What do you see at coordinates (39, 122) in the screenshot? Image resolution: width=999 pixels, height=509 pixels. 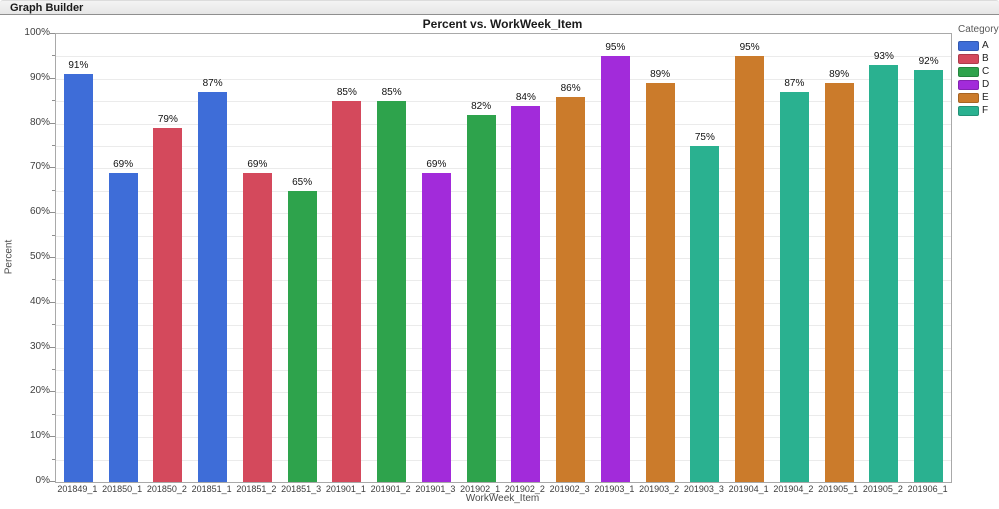 I see `y-tick-label: 80%` at bounding box center [39, 122].